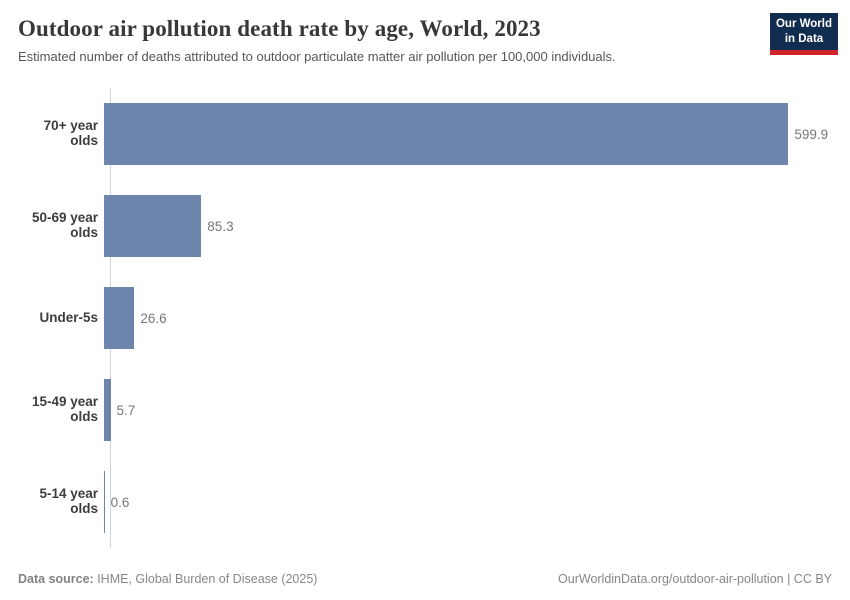 Image resolution: width=850 pixels, height=600 pixels. I want to click on value-label: 85.3, so click(220, 226).